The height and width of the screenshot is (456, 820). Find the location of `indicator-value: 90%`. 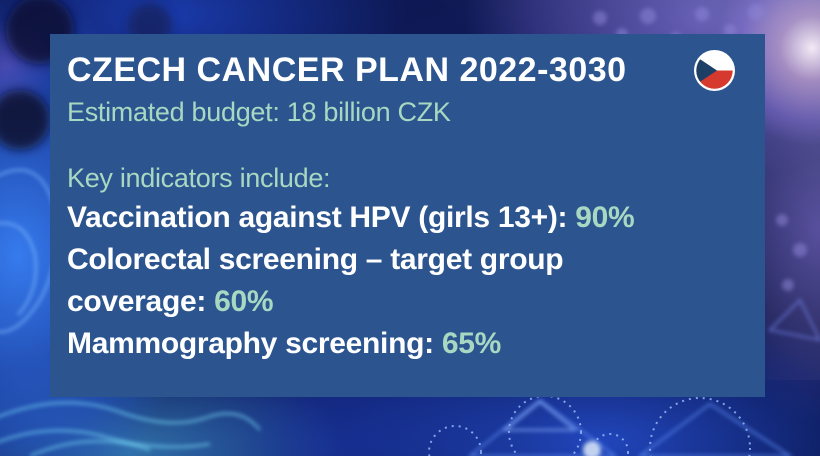

indicator-value: 90% is located at coordinates (605, 217).